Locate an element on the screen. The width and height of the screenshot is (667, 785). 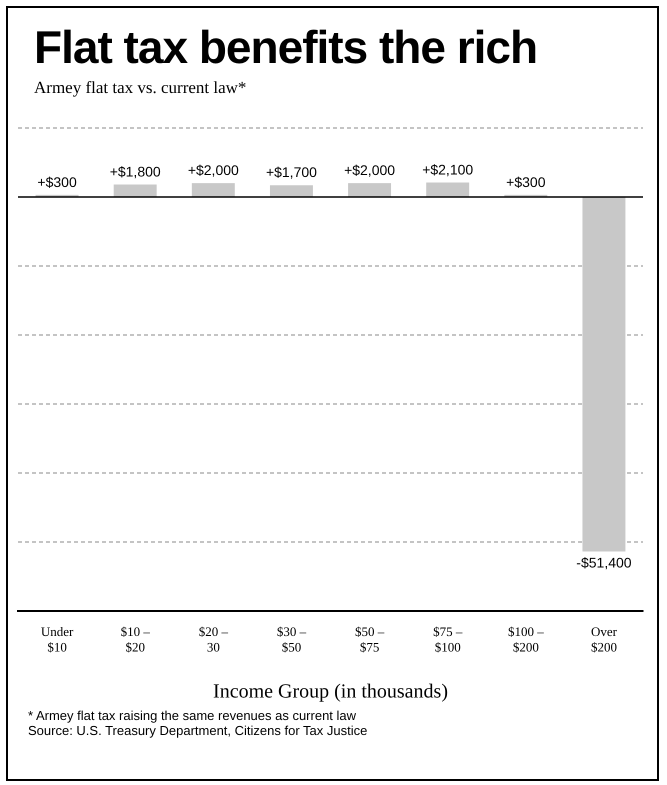
x-tick-label: Under $10 is located at coordinates (57, 639).